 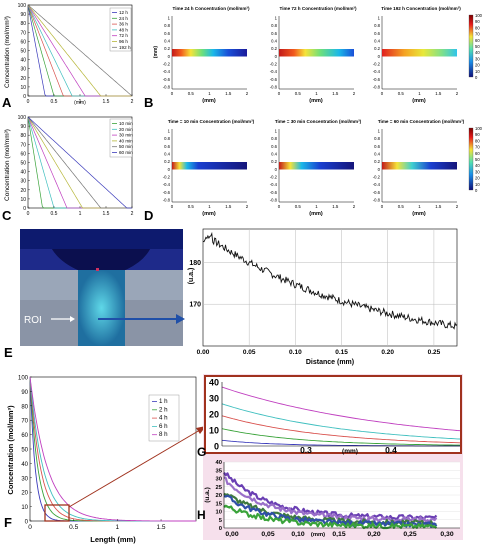 I want to click on heatmap-title: Time 192 h Concentration (mol/mm³), so click(x=421, y=8).